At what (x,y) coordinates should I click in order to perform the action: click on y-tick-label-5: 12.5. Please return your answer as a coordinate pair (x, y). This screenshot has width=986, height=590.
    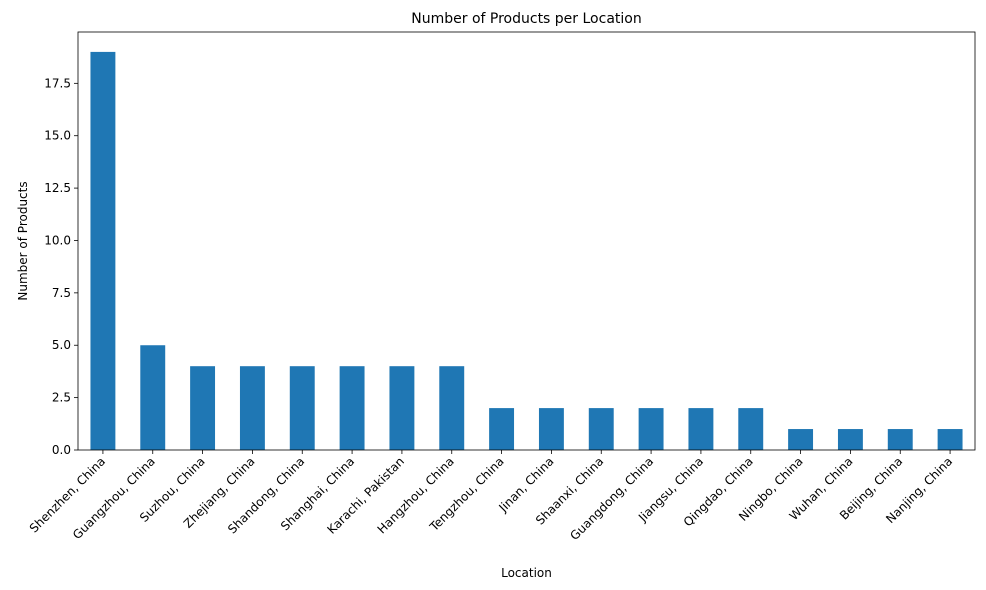
    Looking at the image, I should click on (57, 188).